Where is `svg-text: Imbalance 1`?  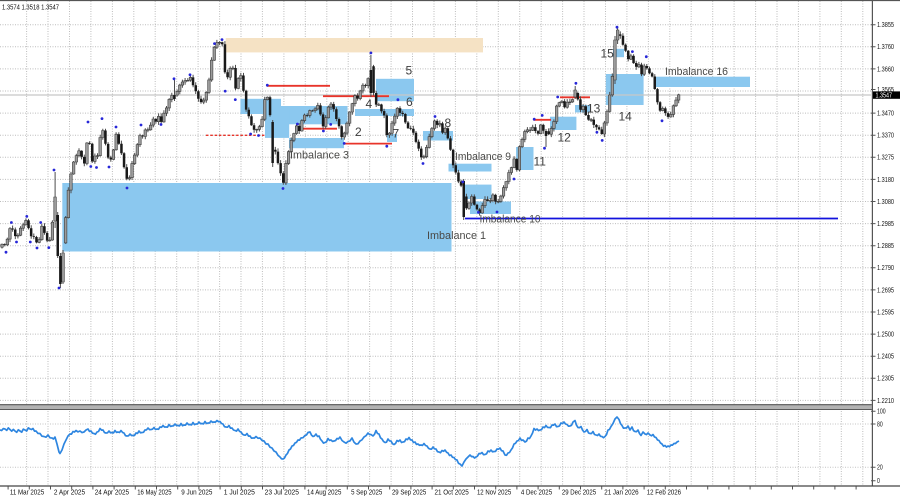 svg-text: Imbalance 1 is located at coordinates (456, 236).